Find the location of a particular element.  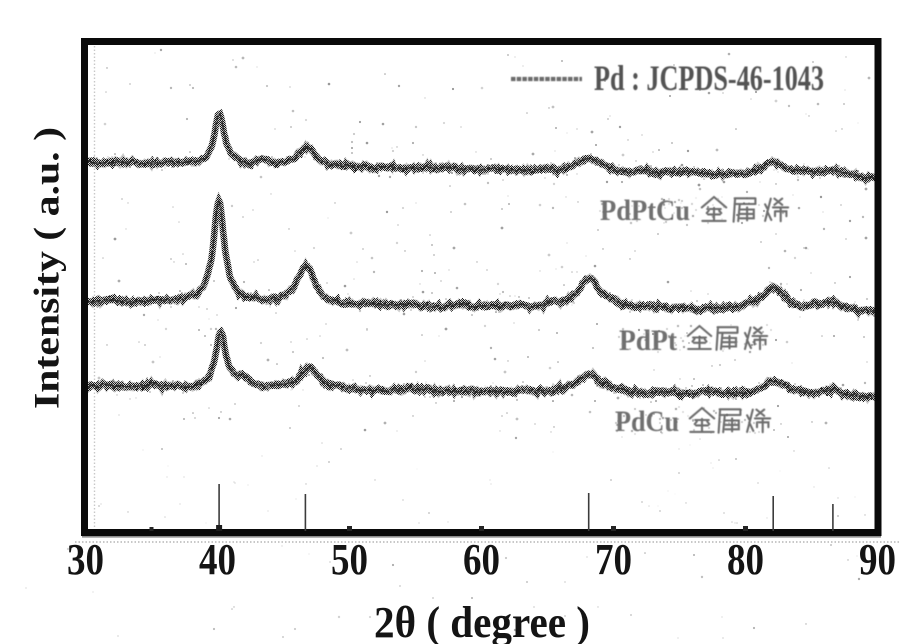

svg-text: 40 is located at coordinates (217, 559).